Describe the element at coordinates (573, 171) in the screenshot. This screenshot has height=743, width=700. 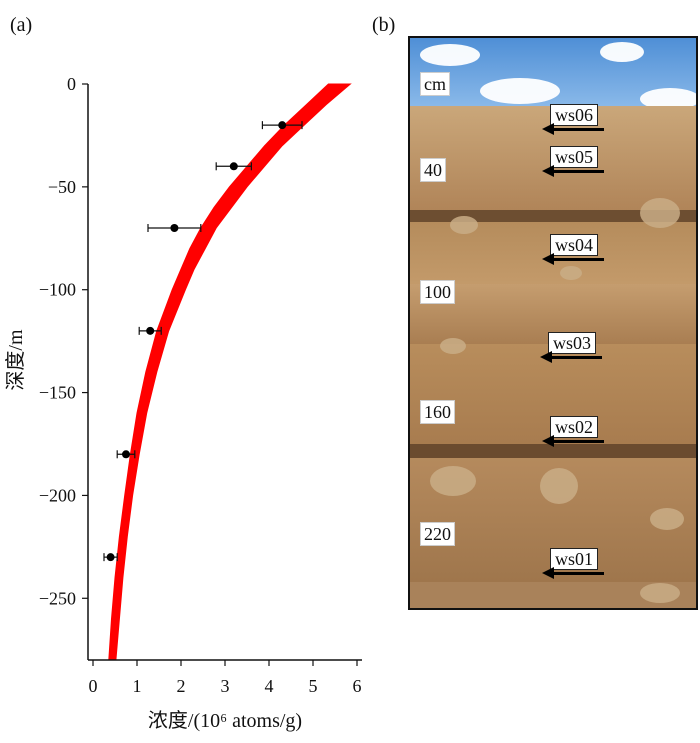
I see `sample-arrow-ws05` at that location.